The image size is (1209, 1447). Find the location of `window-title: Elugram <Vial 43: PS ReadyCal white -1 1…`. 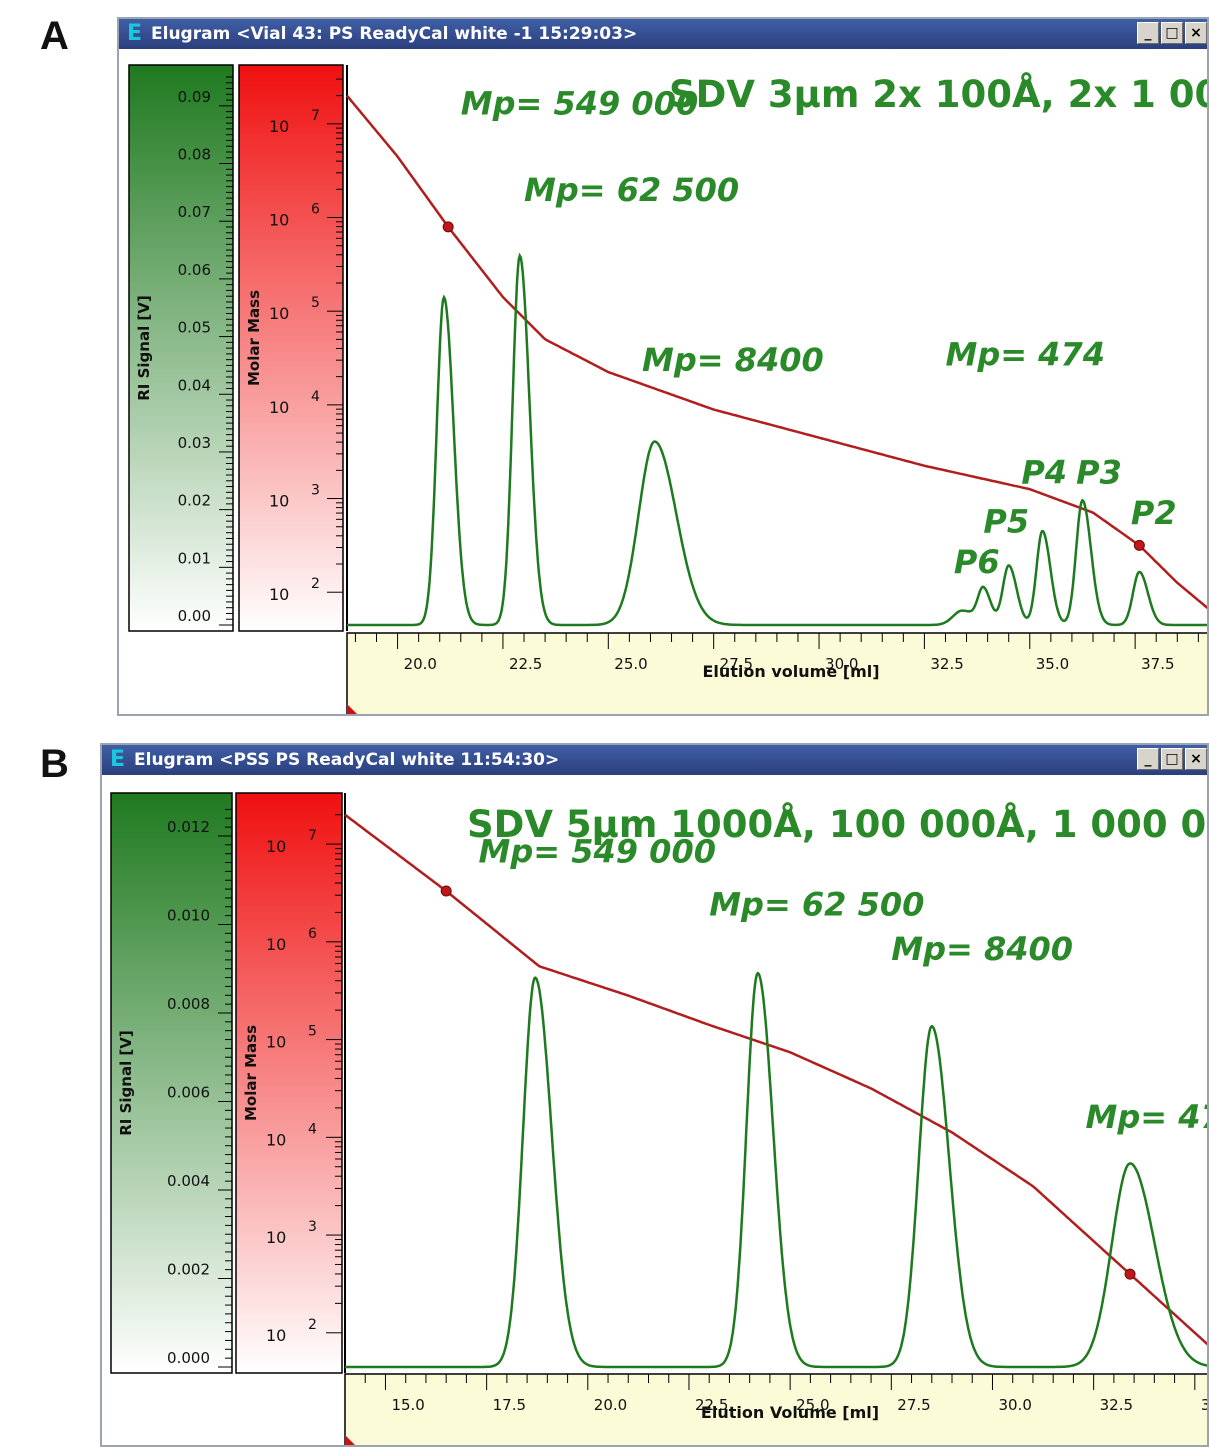

window-title: Elugram <Vial 43: PS ReadyCal white -1 1… is located at coordinates (394, 34).